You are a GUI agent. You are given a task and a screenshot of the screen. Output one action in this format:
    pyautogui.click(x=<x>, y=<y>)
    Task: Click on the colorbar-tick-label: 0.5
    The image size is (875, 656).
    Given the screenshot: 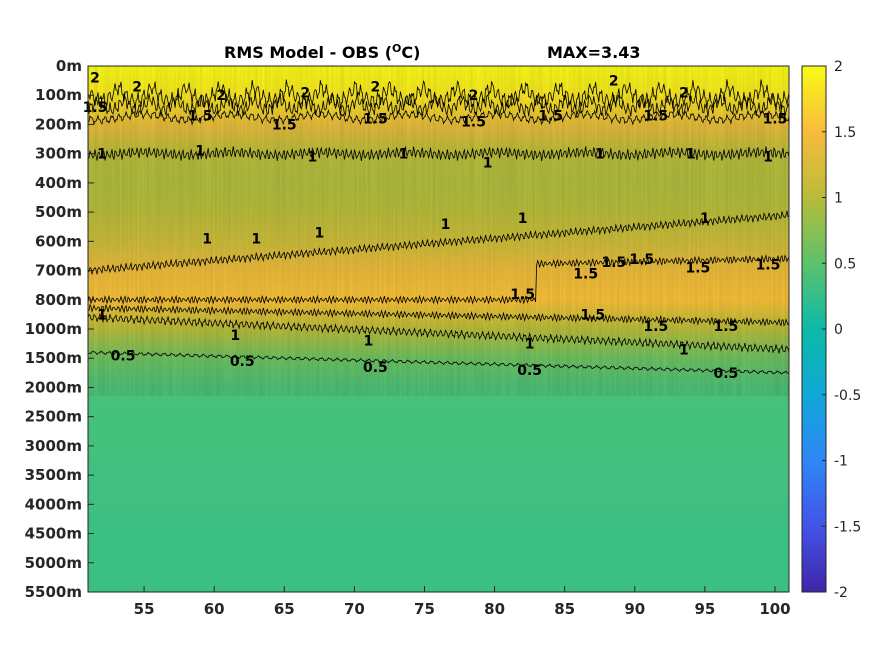 What is the action you would take?
    pyautogui.click(x=845, y=264)
    